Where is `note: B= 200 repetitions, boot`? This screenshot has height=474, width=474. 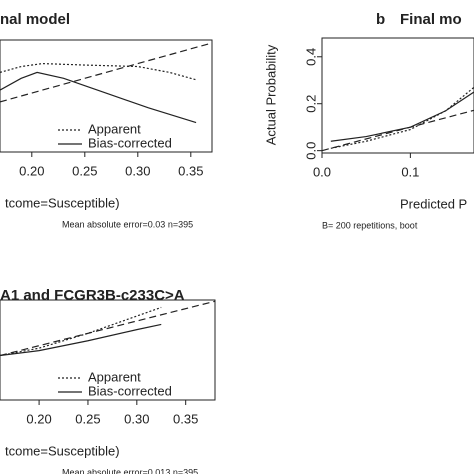 note: B= 200 repetitions, boot is located at coordinates (370, 225).